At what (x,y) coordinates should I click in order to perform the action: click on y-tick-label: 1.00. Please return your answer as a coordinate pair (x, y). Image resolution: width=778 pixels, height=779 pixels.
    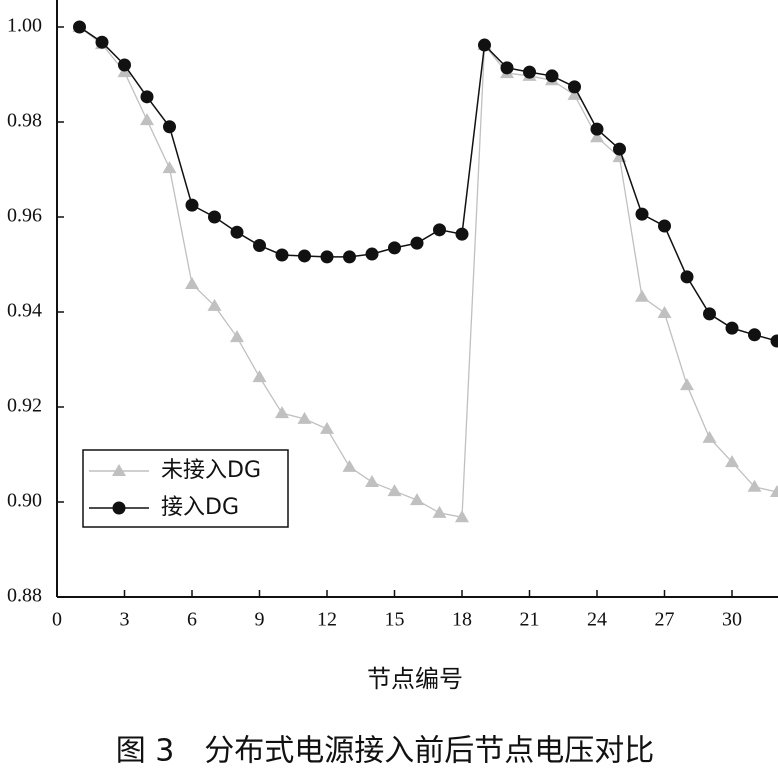
    Looking at the image, I should click on (24, 26).